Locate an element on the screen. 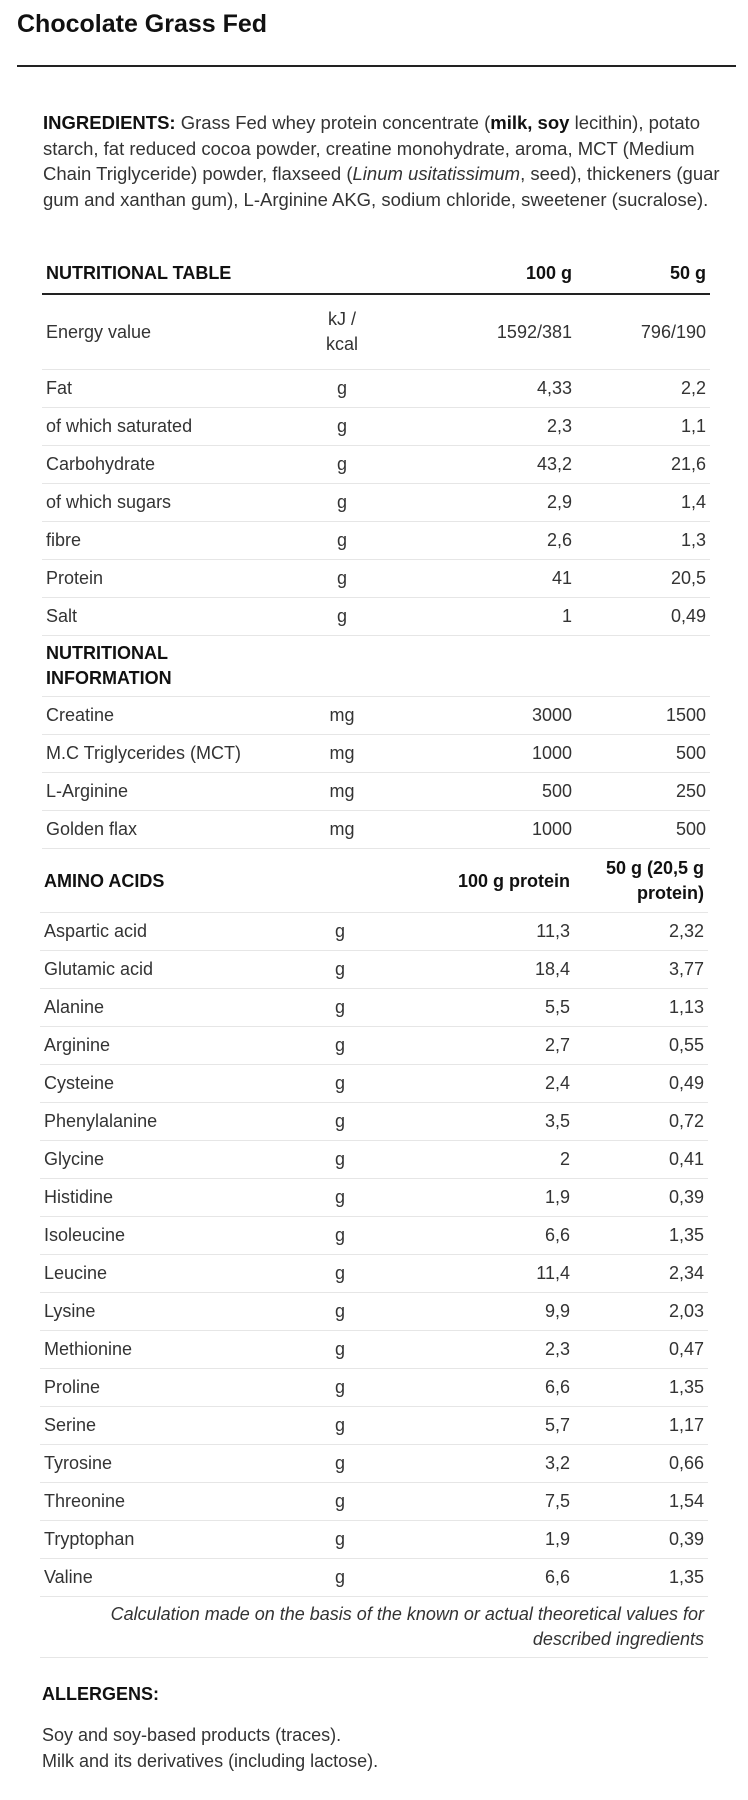 The height and width of the screenshot is (1800, 748). header-cell: 50 g (20,5 g protein) is located at coordinates (641, 881).